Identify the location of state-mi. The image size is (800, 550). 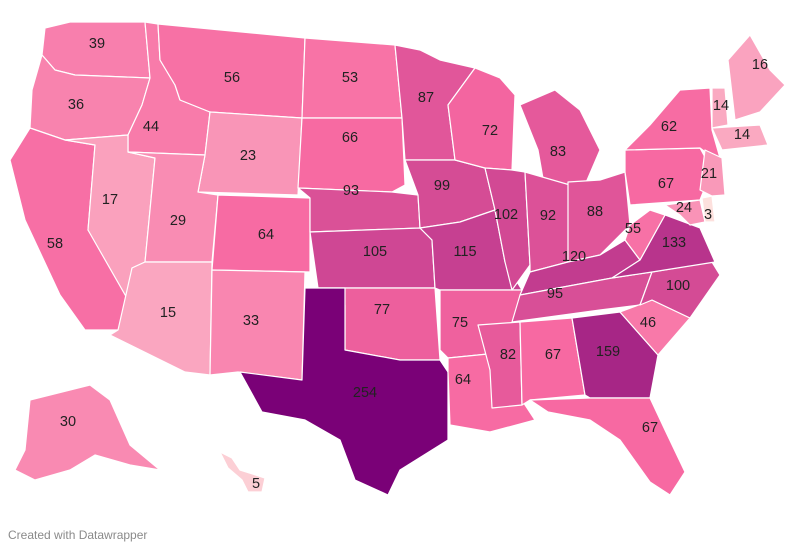
(560, 140).